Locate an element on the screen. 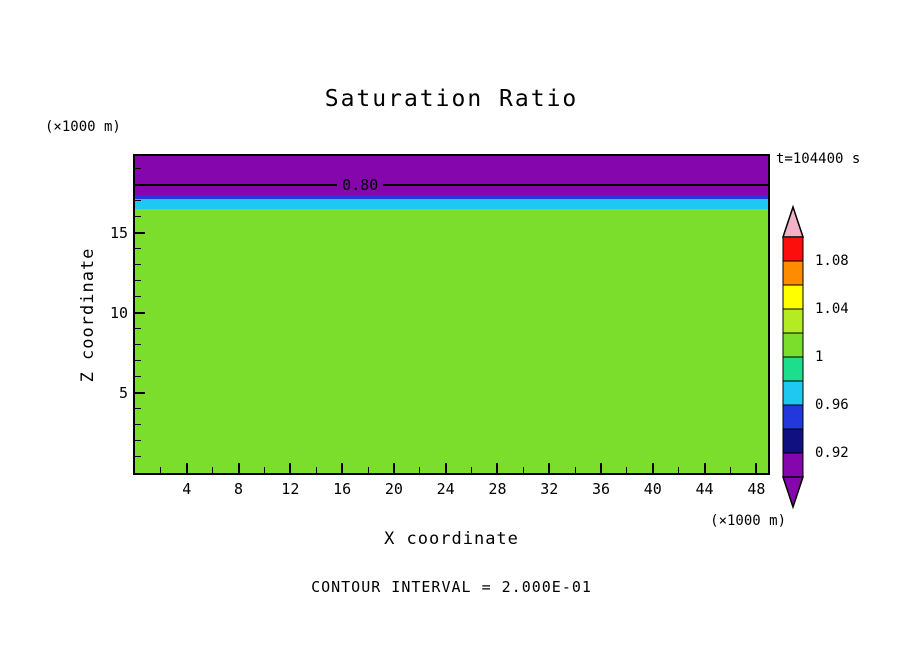  colorbar-tick-label: 0.92 is located at coordinates (832, 453).